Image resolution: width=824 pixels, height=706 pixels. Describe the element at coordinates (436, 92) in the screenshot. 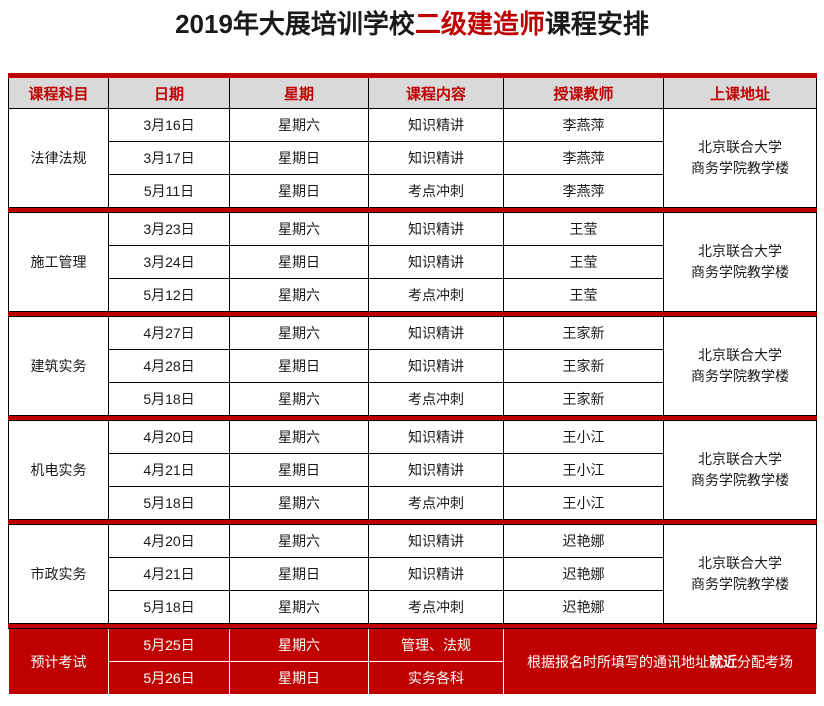

I see `header-content: 课程内容` at that location.